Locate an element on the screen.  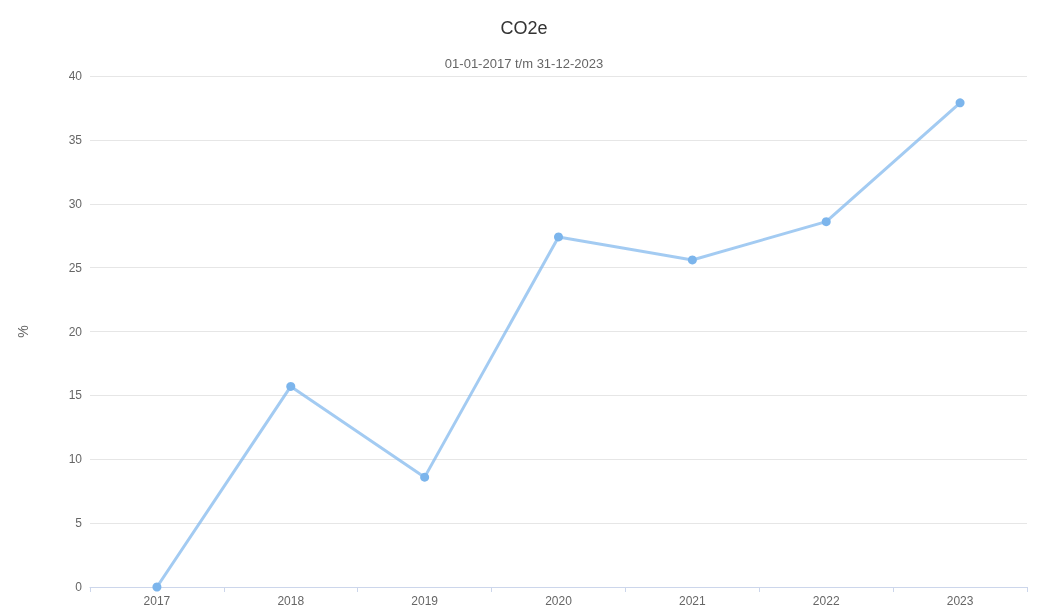
x-tick-label: 2018 is located at coordinates (291, 601).